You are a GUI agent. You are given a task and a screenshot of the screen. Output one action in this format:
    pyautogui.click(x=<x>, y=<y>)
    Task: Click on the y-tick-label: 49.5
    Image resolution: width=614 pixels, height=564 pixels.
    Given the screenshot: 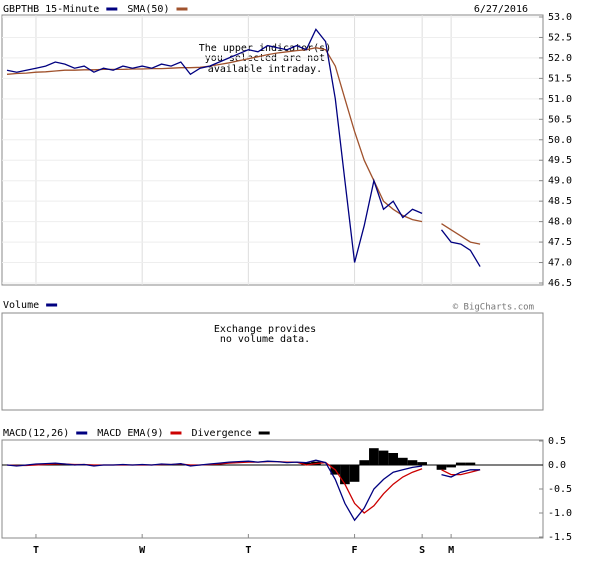 What is the action you would take?
    pyautogui.click(x=560, y=160)
    